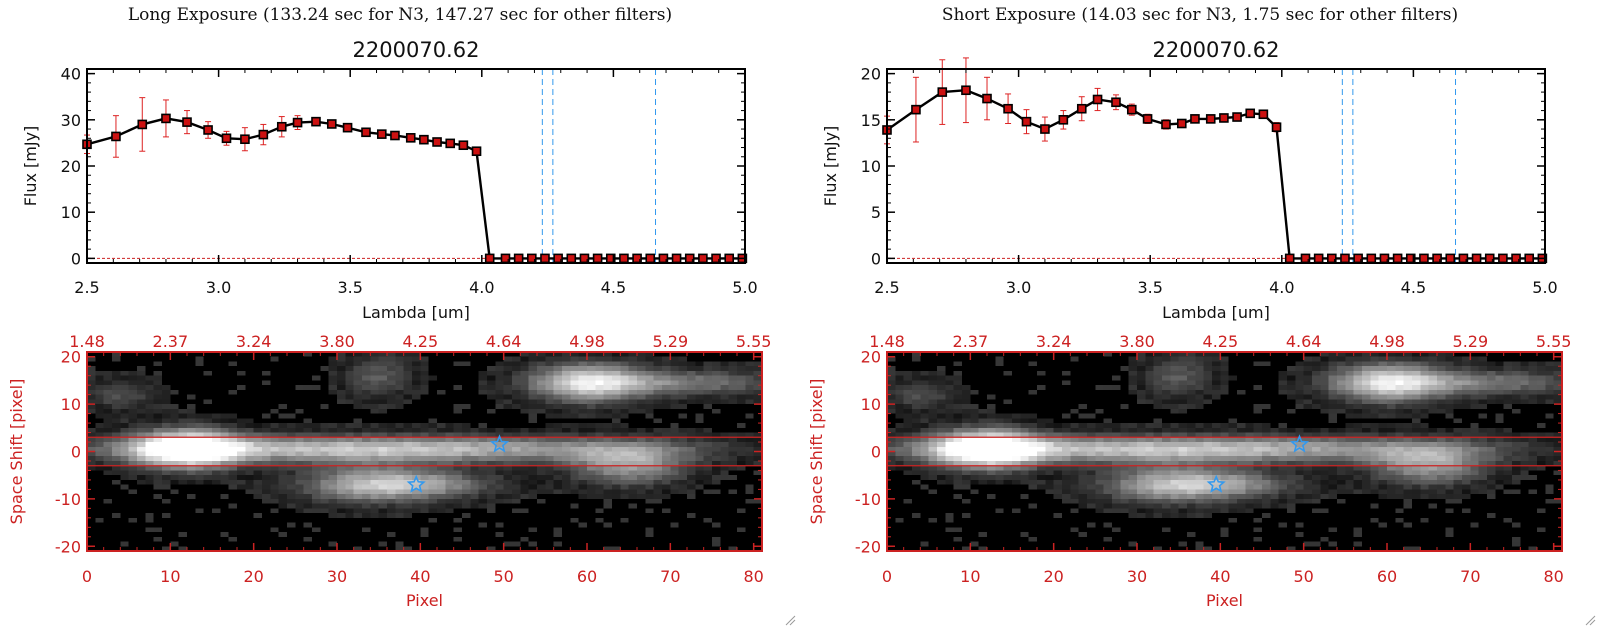  I want to click on spectrum-axes-frame, so click(416, 166).